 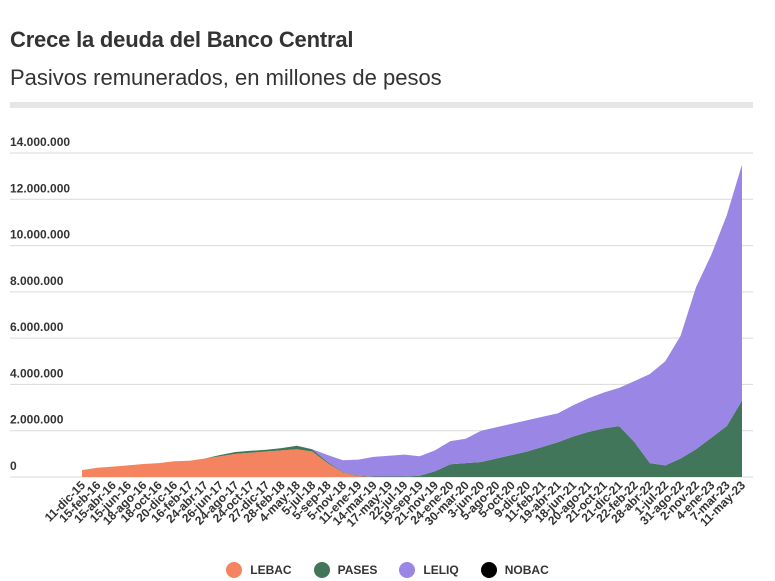 What do you see at coordinates (271, 570) in the screenshot?
I see `legend-label: LEBAC` at bounding box center [271, 570].